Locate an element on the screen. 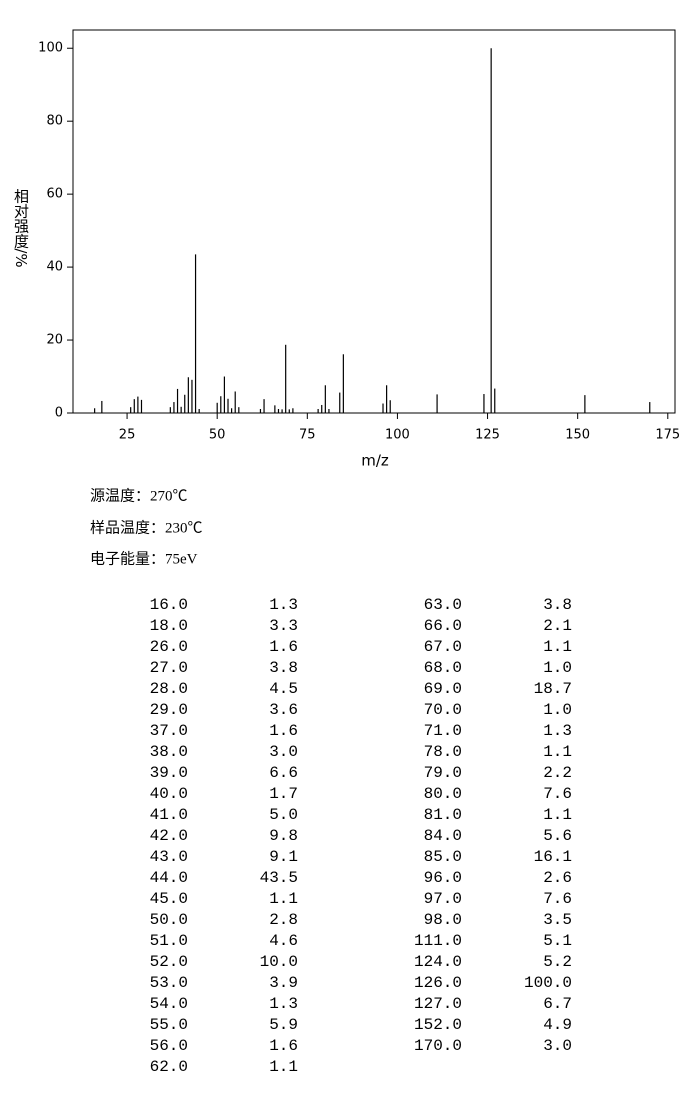 This screenshot has height=1106, width=696. table-mz: 67.0 is located at coordinates (443, 647).